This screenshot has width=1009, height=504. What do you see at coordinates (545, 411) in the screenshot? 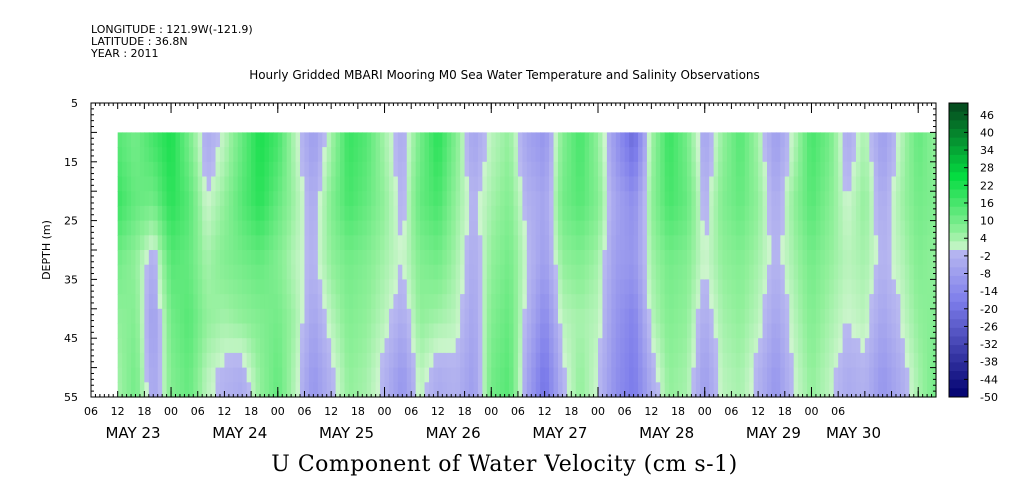
I see `x-tick-label: 12` at bounding box center [545, 411].